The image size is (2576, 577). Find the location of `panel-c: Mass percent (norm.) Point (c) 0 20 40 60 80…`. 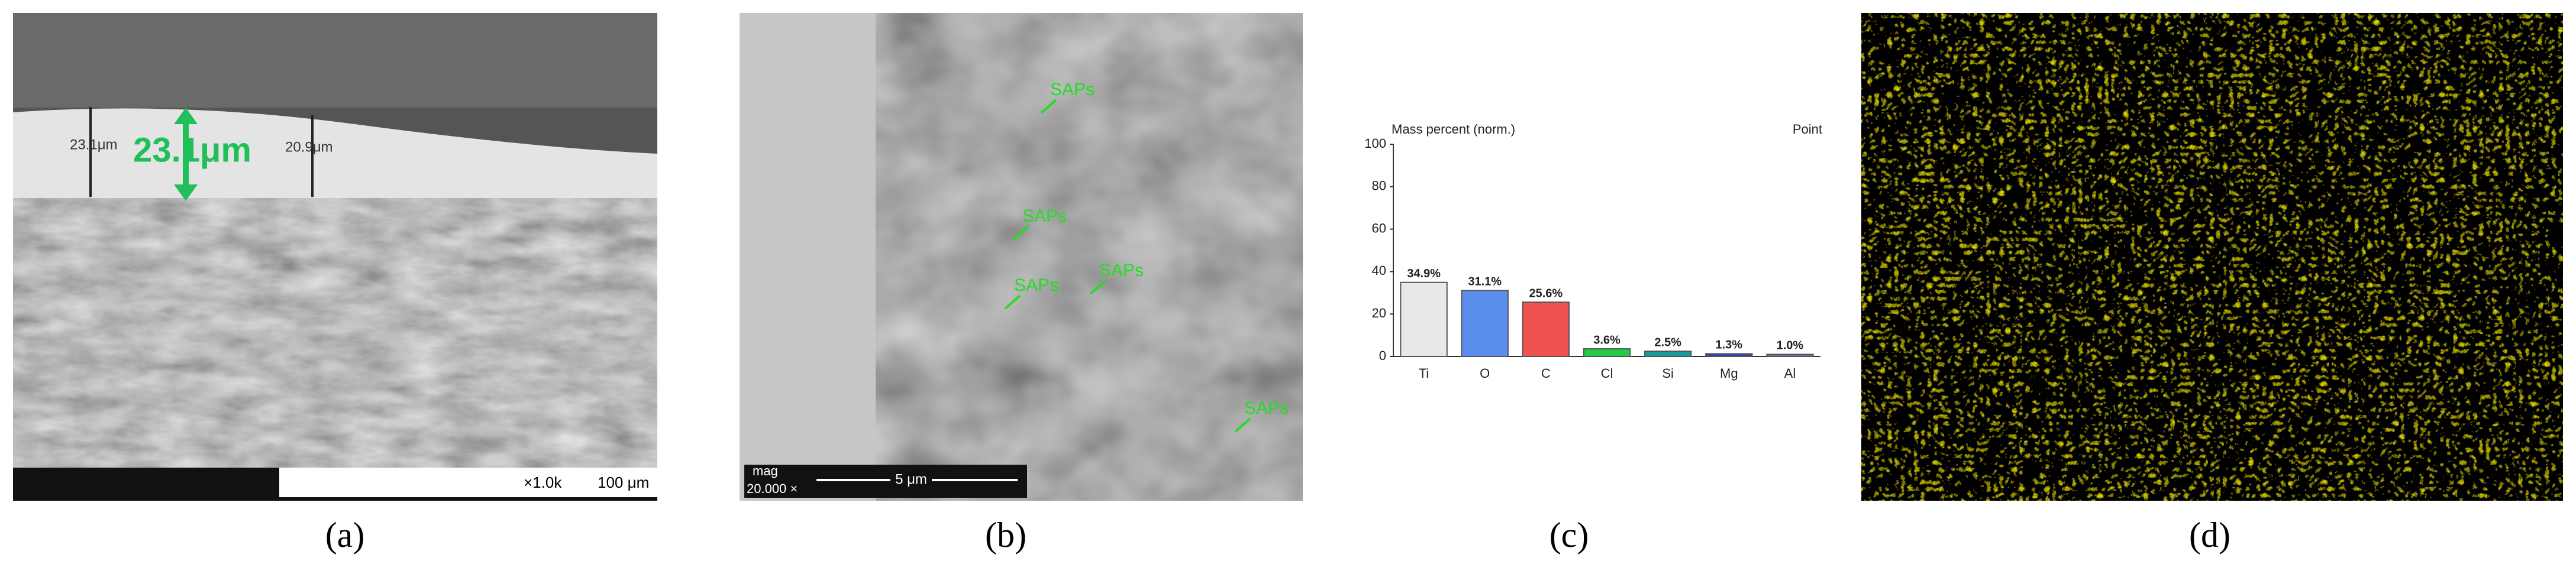

panel-c: Mass percent (norm.) Point (c) 0 20 40 60 80… is located at coordinates (1593, 338).